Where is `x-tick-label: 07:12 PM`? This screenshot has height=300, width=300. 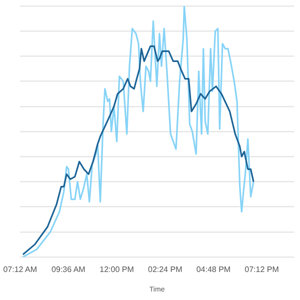 x-tick-label: 07:12 PM is located at coordinates (262, 269).